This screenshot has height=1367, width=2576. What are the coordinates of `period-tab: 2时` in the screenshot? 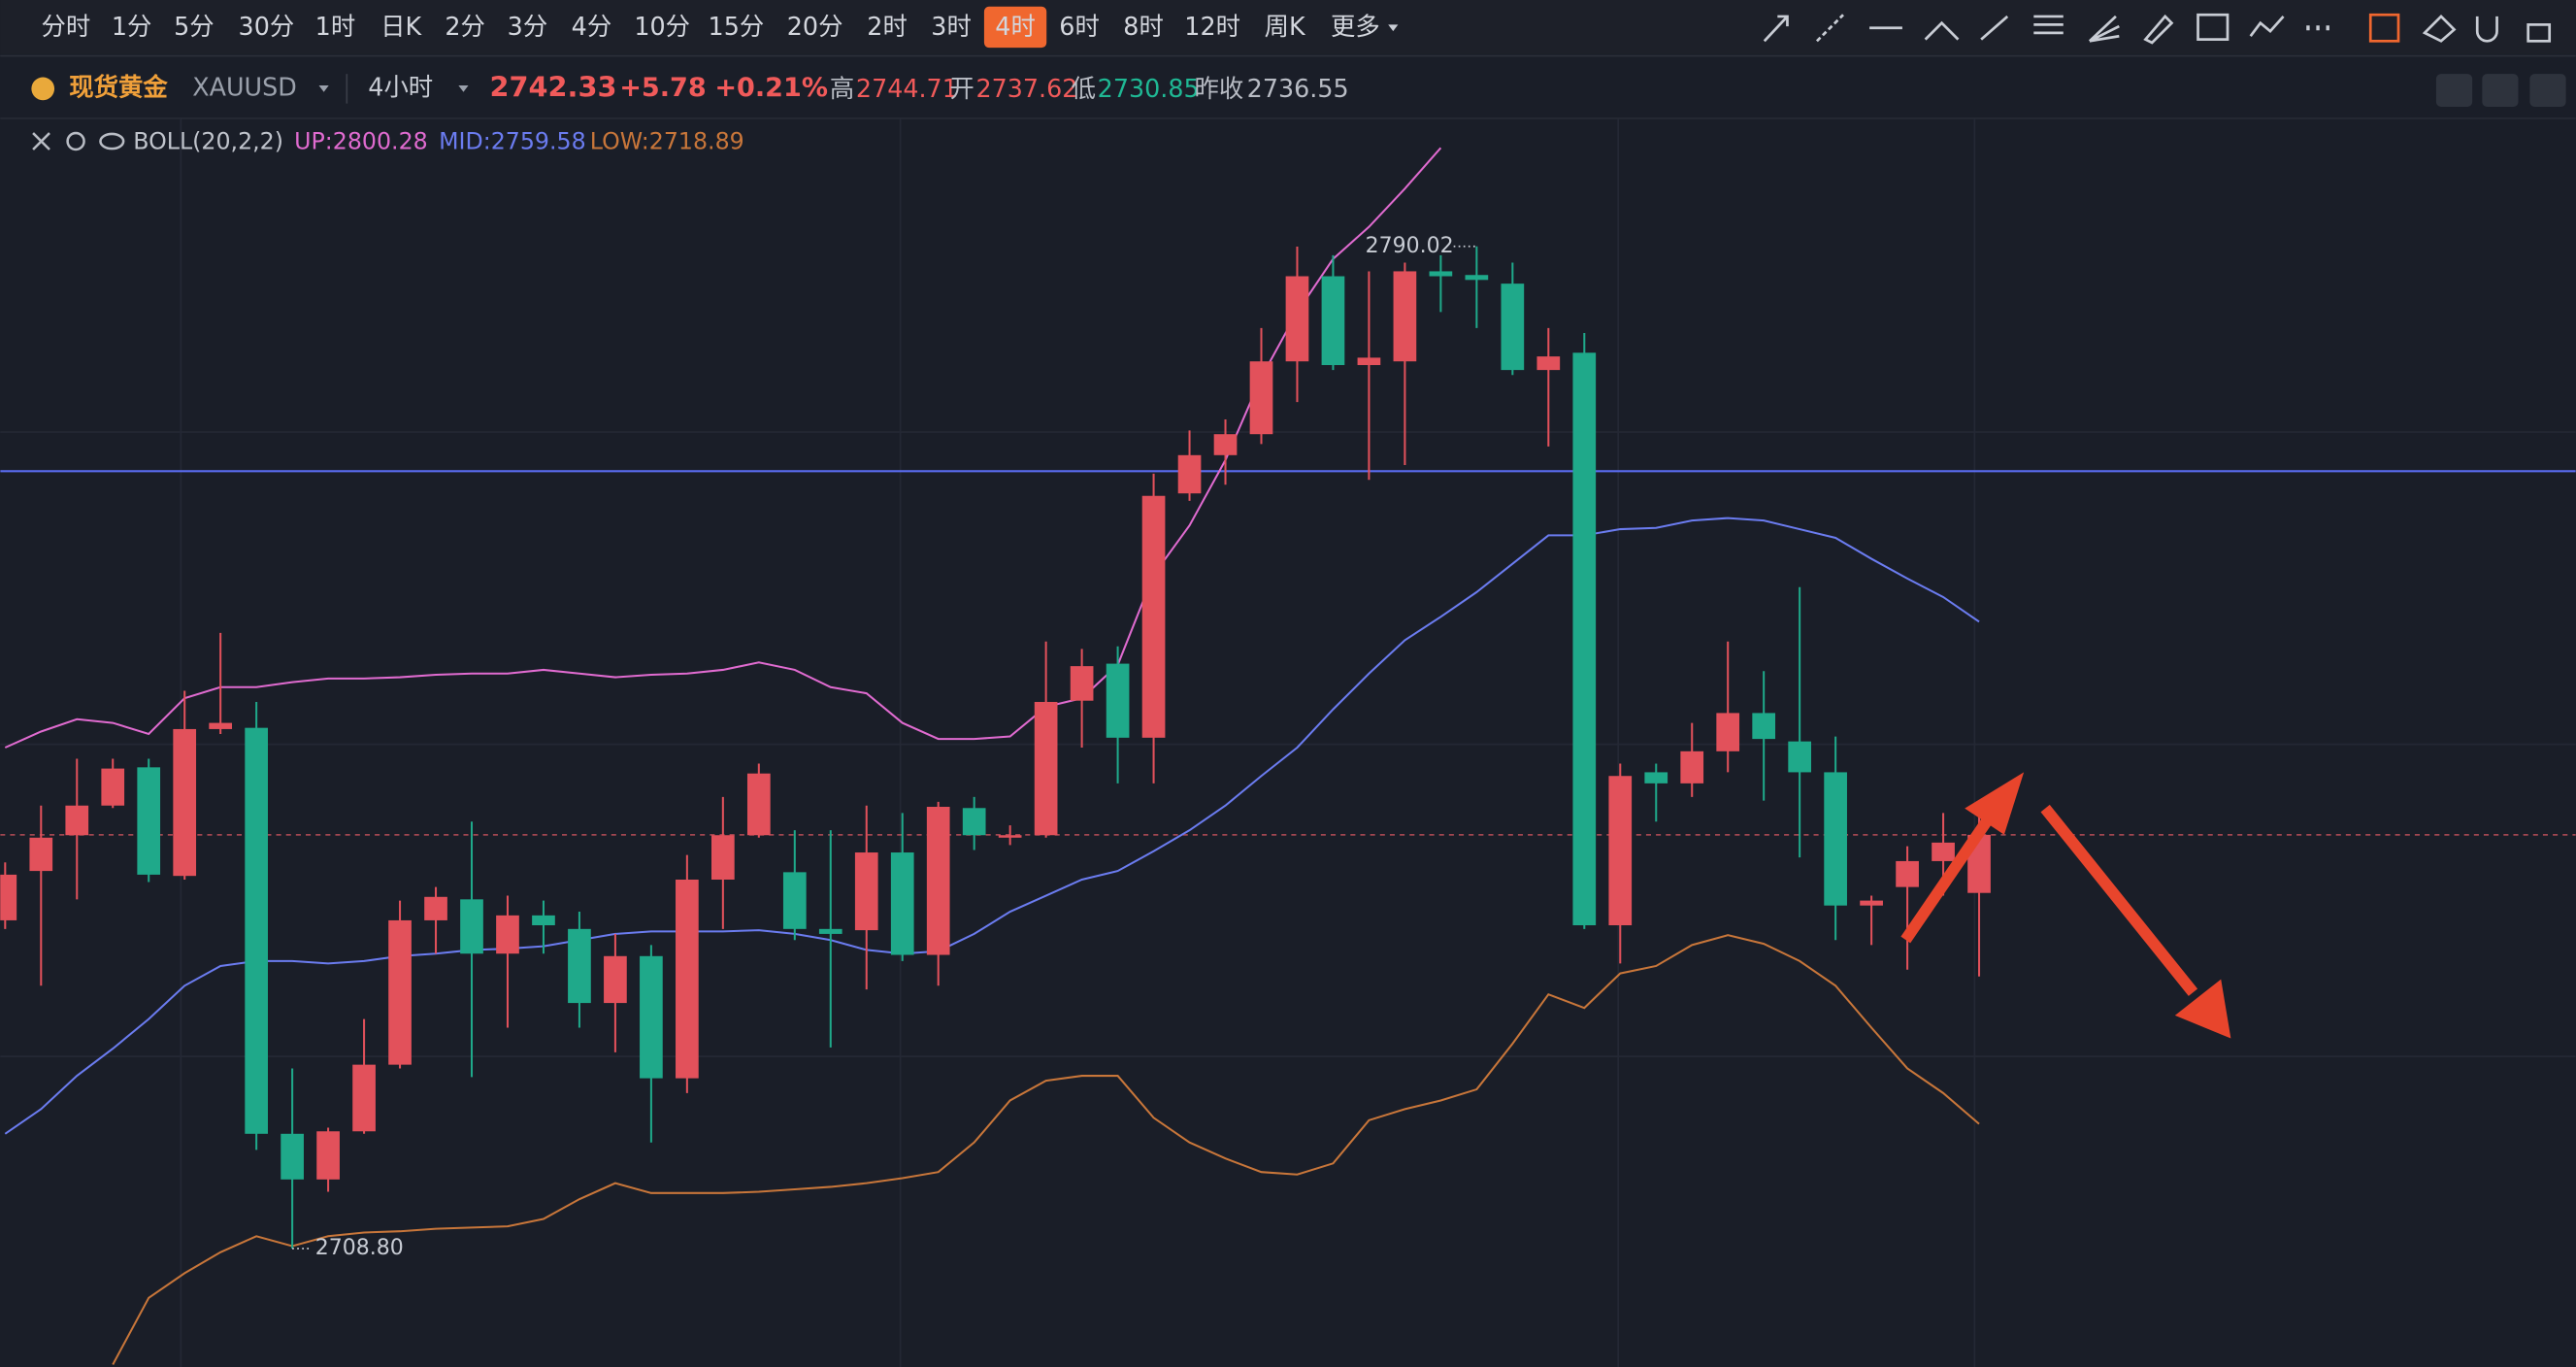 It's located at (887, 26).